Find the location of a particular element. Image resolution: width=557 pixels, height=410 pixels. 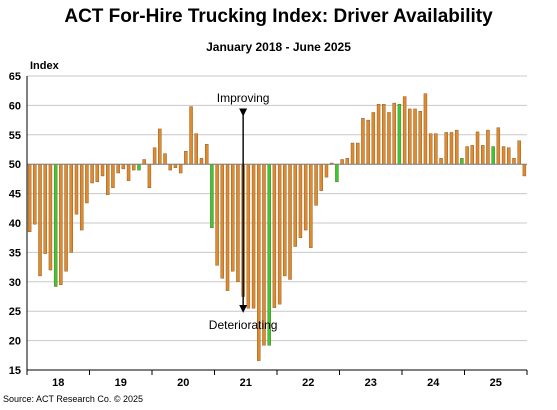

x-tick-label: 22 is located at coordinates (308, 383).